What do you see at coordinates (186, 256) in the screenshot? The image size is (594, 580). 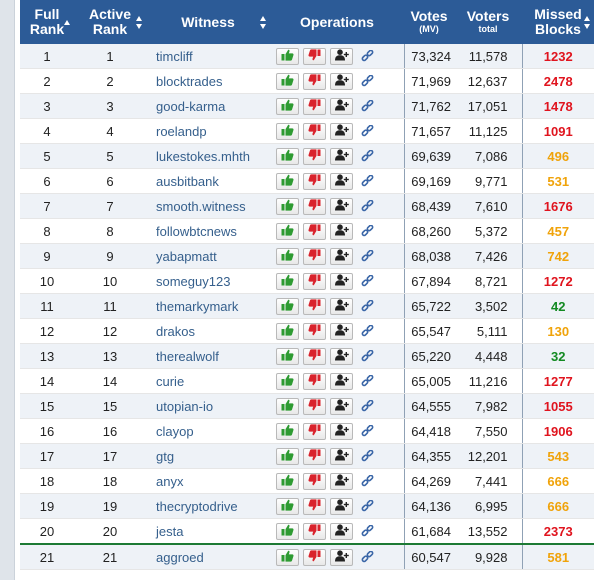 I see `witness-link: yabapmatt` at bounding box center [186, 256].